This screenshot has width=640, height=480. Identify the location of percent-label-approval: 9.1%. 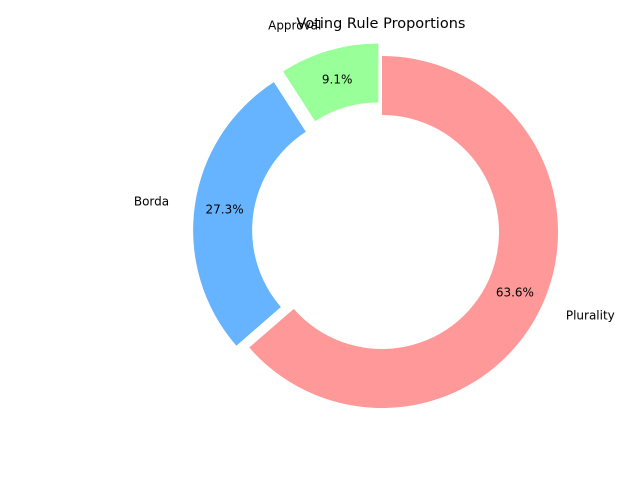
(337, 79).